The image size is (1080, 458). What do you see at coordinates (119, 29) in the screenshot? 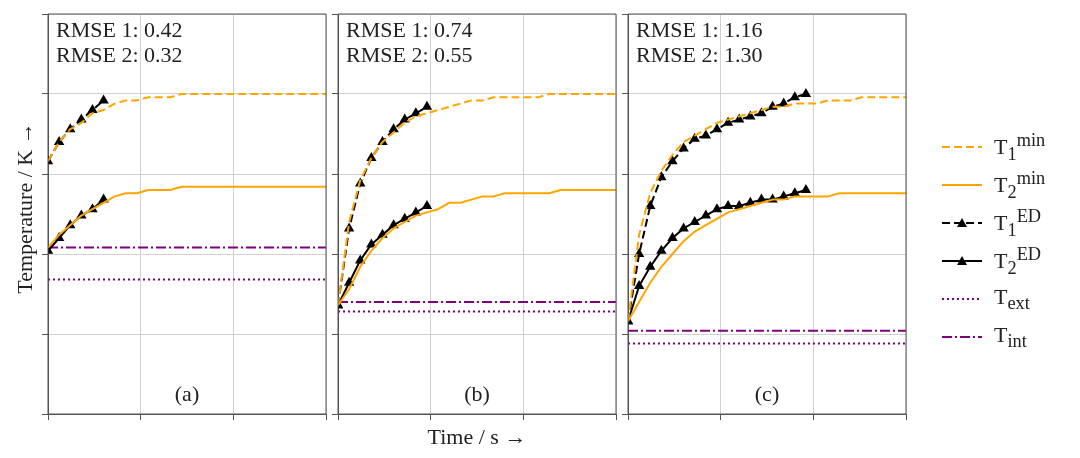
I see `text: RMSE 1: 0.42` at bounding box center [119, 29].